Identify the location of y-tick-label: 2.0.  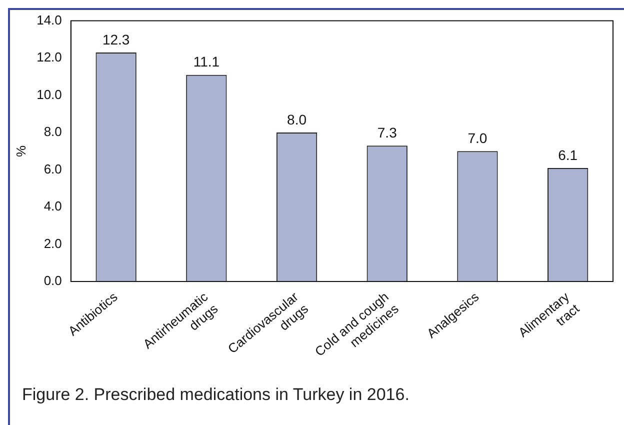
(53, 243).